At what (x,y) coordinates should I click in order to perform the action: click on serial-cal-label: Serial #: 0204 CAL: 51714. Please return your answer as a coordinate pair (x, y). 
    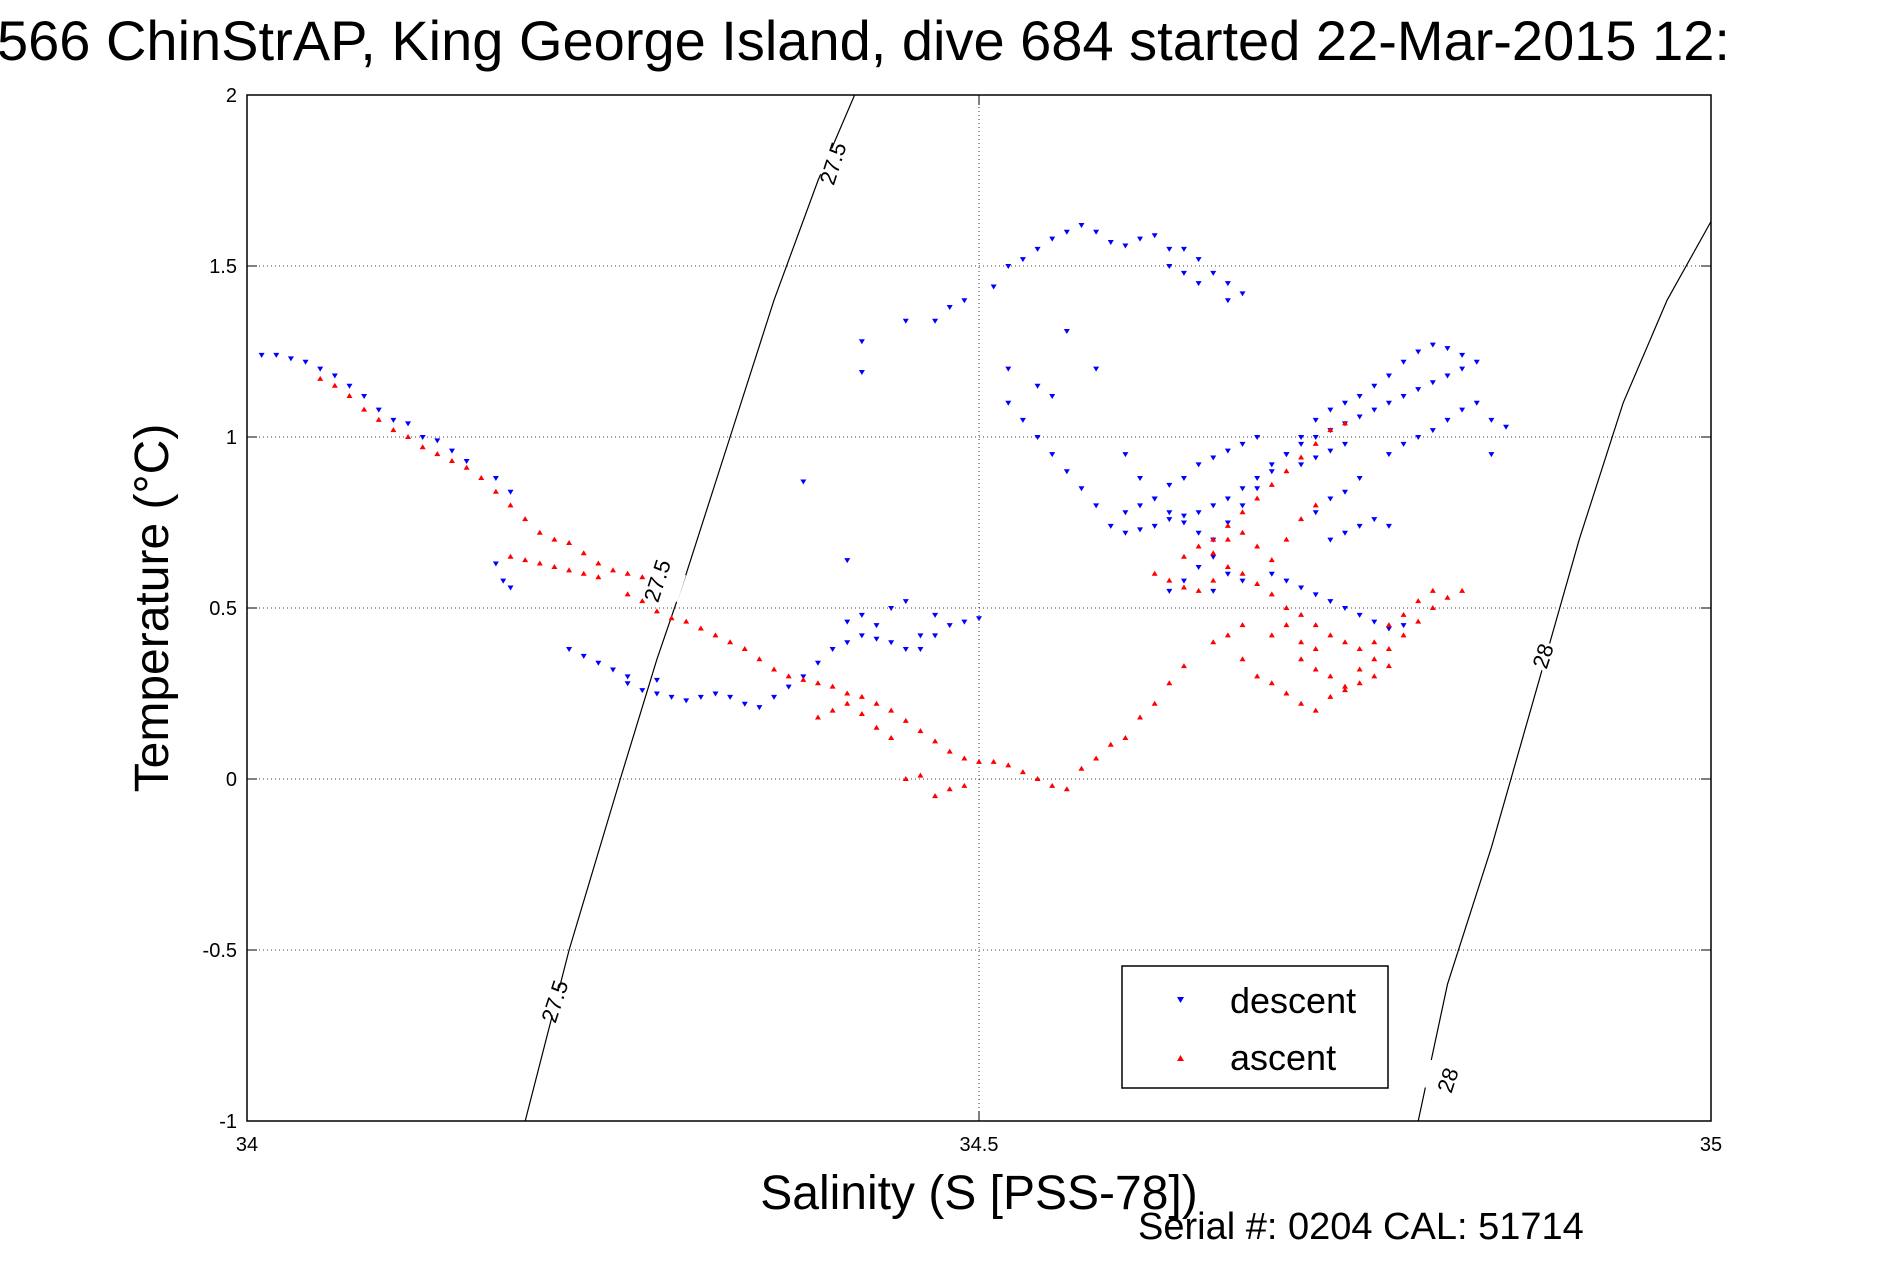
    Looking at the image, I should click on (1361, 1227).